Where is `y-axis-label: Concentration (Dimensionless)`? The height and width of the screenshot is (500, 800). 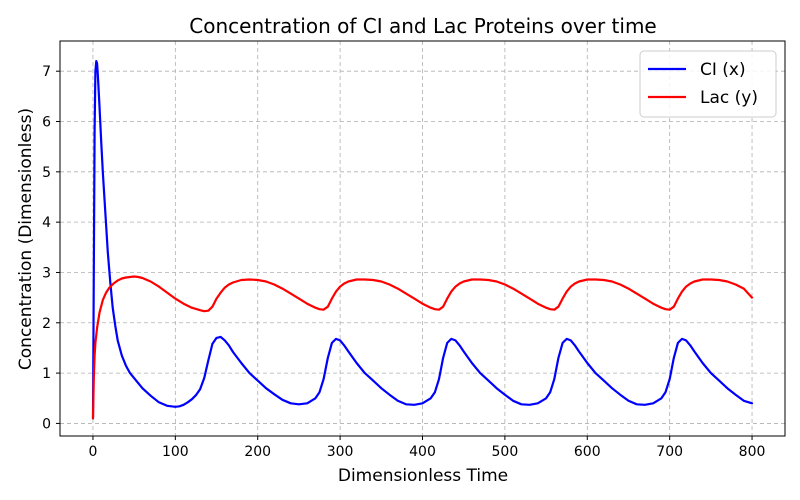 y-axis-label: Concentration (Dimensionless) is located at coordinates (26, 239).